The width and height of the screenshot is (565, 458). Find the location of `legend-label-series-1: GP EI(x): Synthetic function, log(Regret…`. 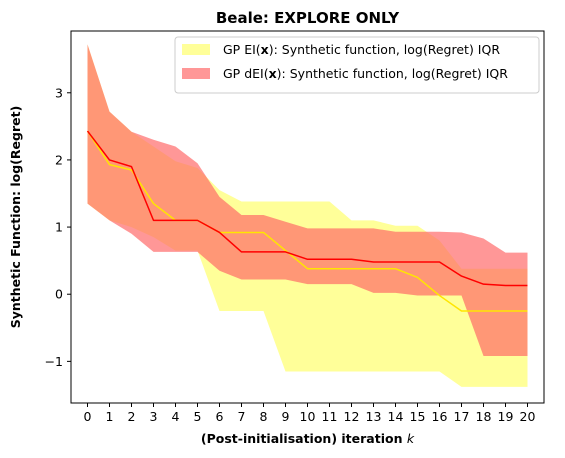

legend-label-series-1: GP EI(x): Synthetic function, log(Regret… is located at coordinates (361, 49).